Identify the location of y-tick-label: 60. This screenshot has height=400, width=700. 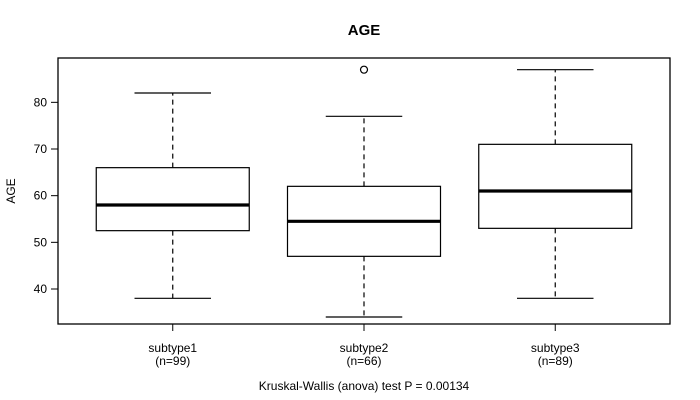
(41, 196).